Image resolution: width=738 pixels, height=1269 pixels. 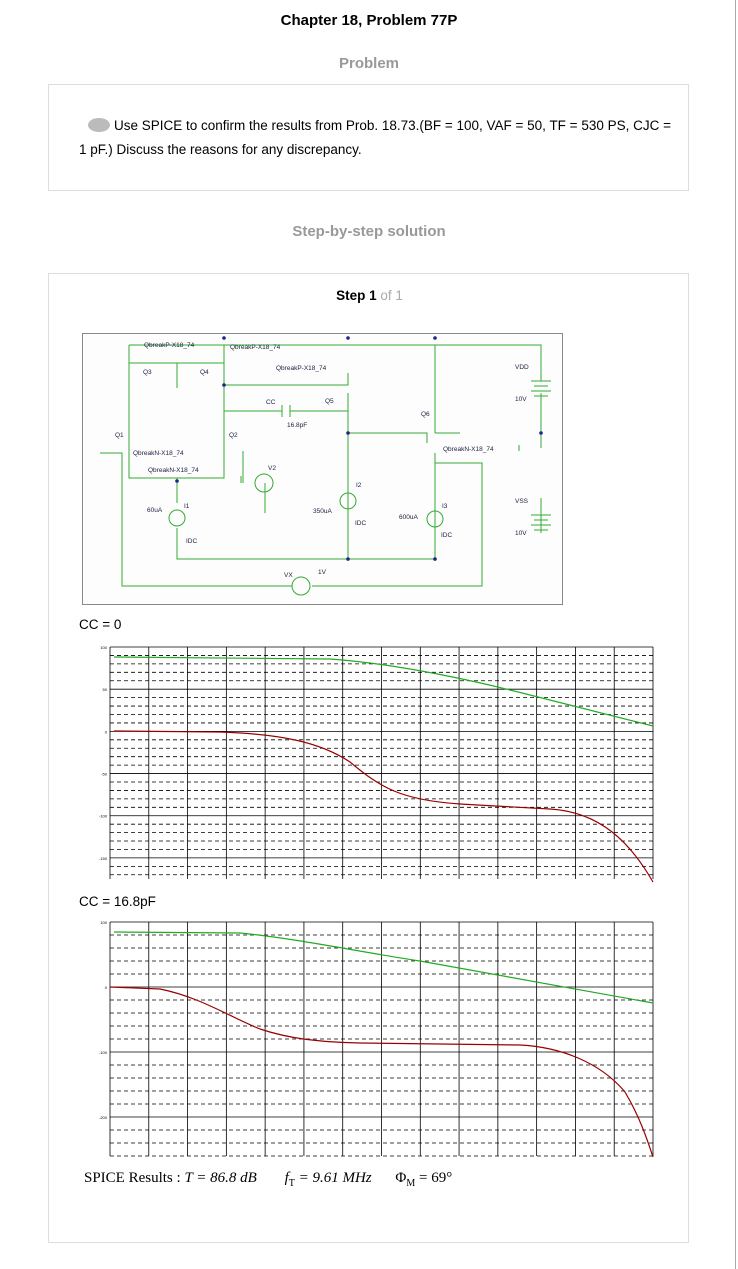 What do you see at coordinates (117, 901) in the screenshot?
I see `plot-caption: CC = 16.8pF` at bounding box center [117, 901].